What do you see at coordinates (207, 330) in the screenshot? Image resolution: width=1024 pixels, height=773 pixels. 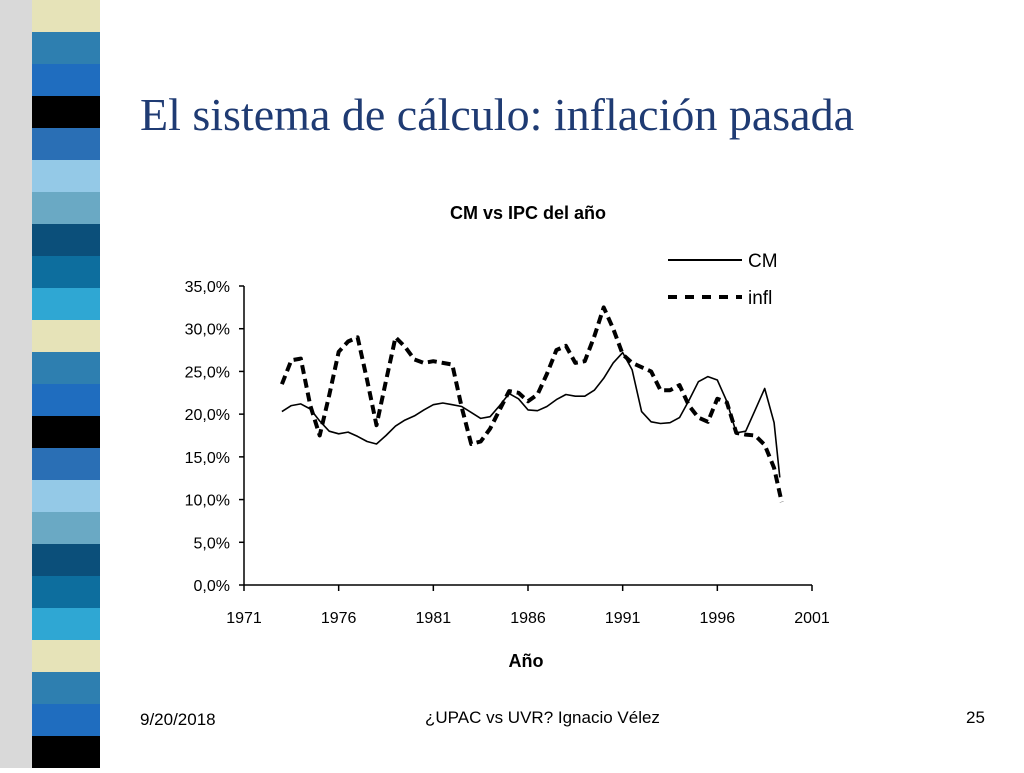 I see `y-tick-label: 30,0%` at bounding box center [207, 330].